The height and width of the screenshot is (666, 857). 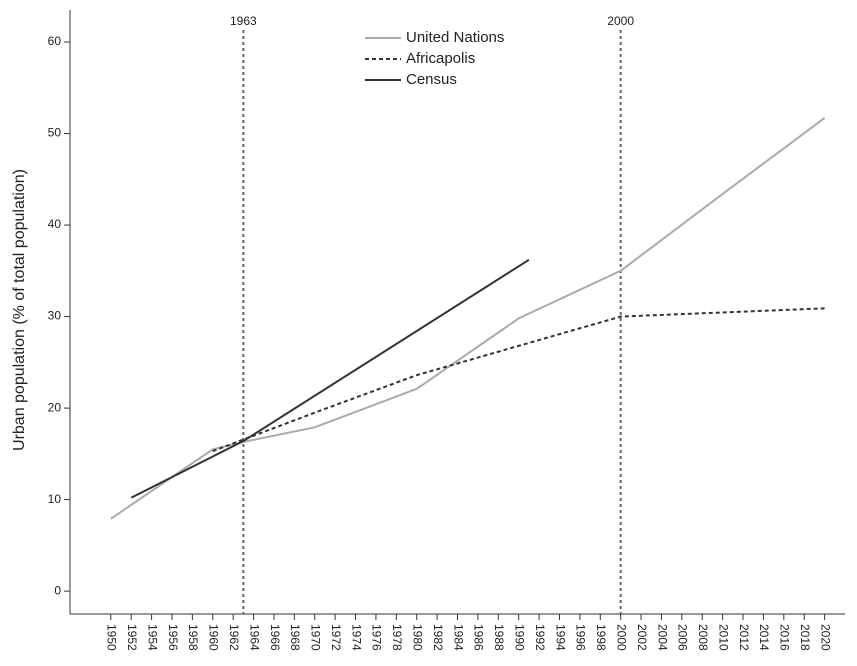 I want to click on legend-label: Africapolis, so click(x=440, y=58).